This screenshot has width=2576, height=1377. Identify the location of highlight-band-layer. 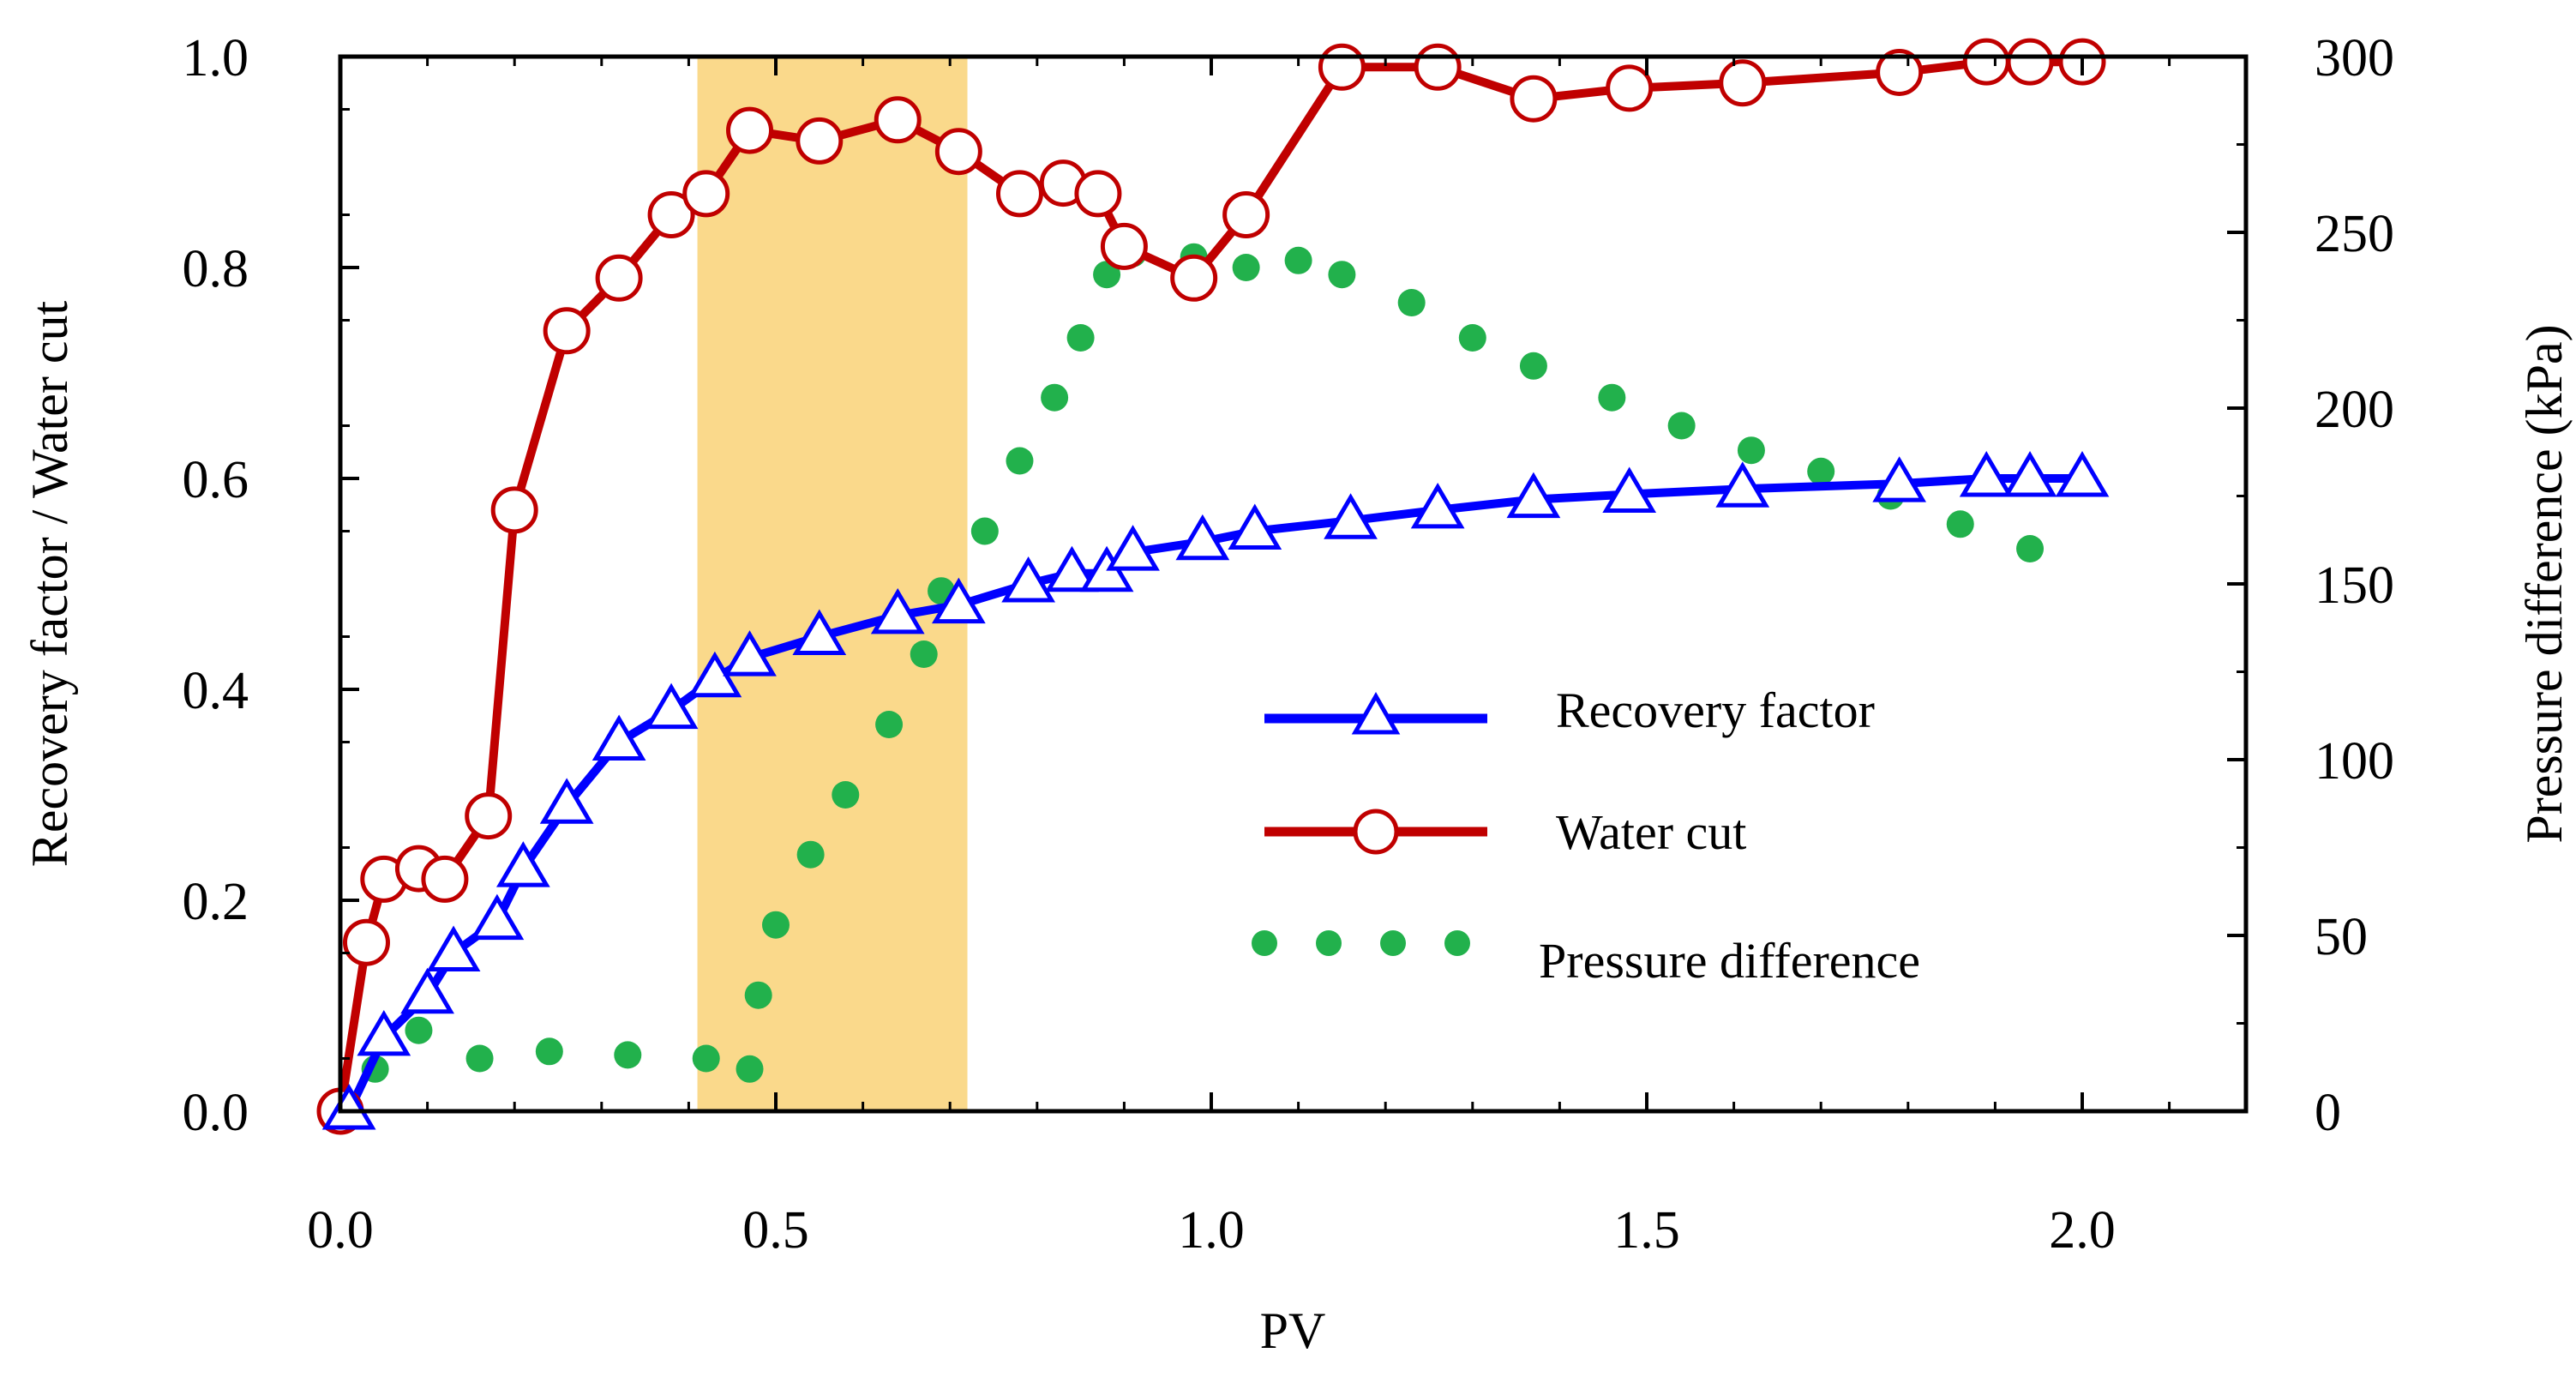
(832, 584).